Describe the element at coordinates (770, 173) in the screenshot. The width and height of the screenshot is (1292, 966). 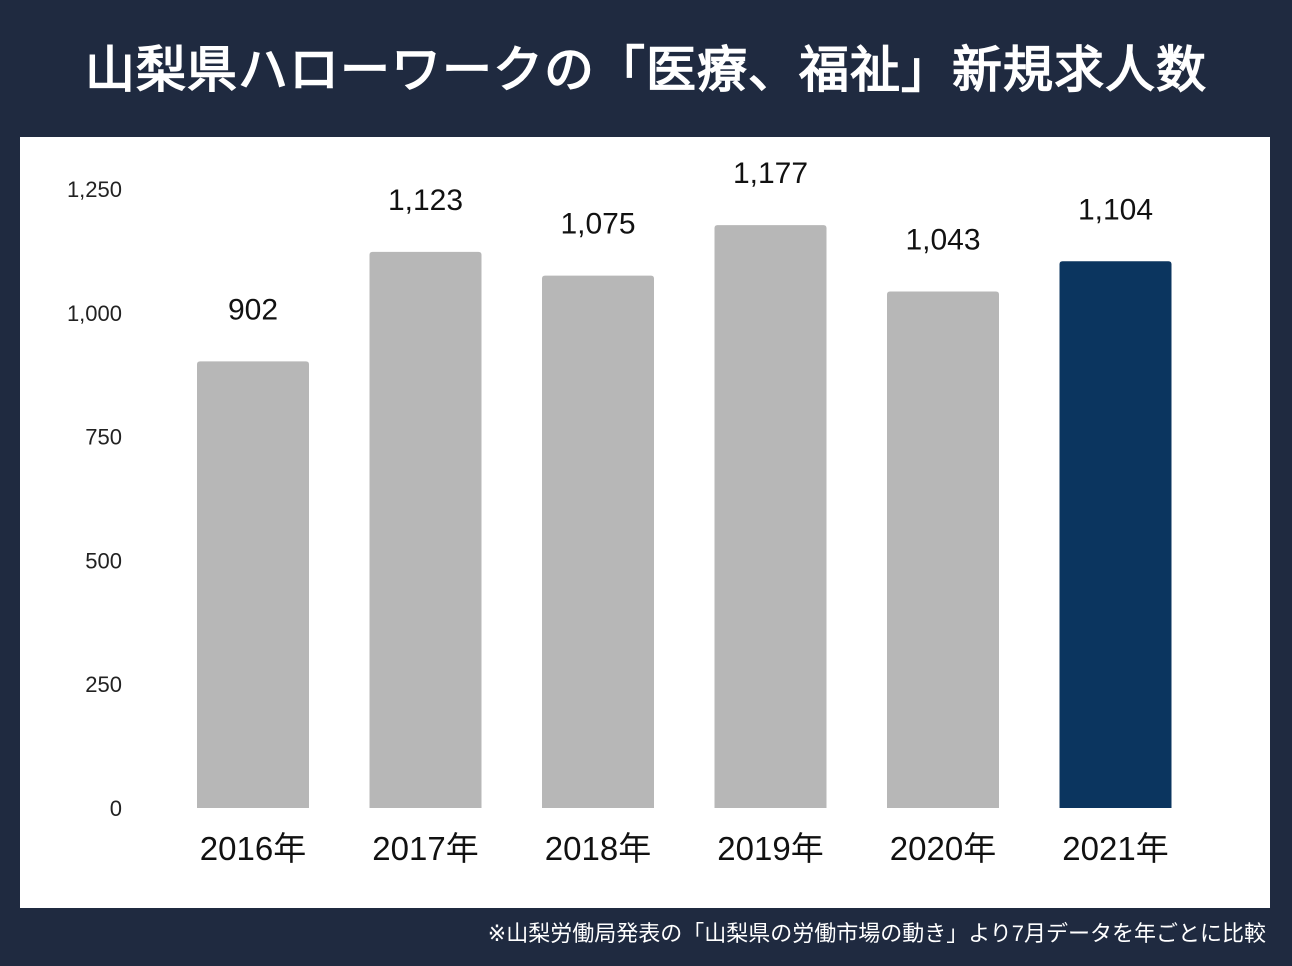
I see `data-label: 1,177` at that location.